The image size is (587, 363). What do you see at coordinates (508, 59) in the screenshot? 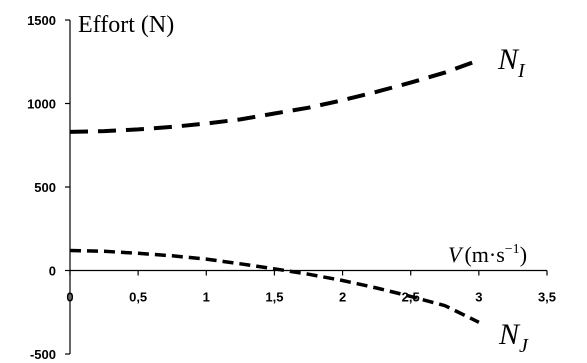
I see `series-label-ni-main: N` at bounding box center [508, 59].